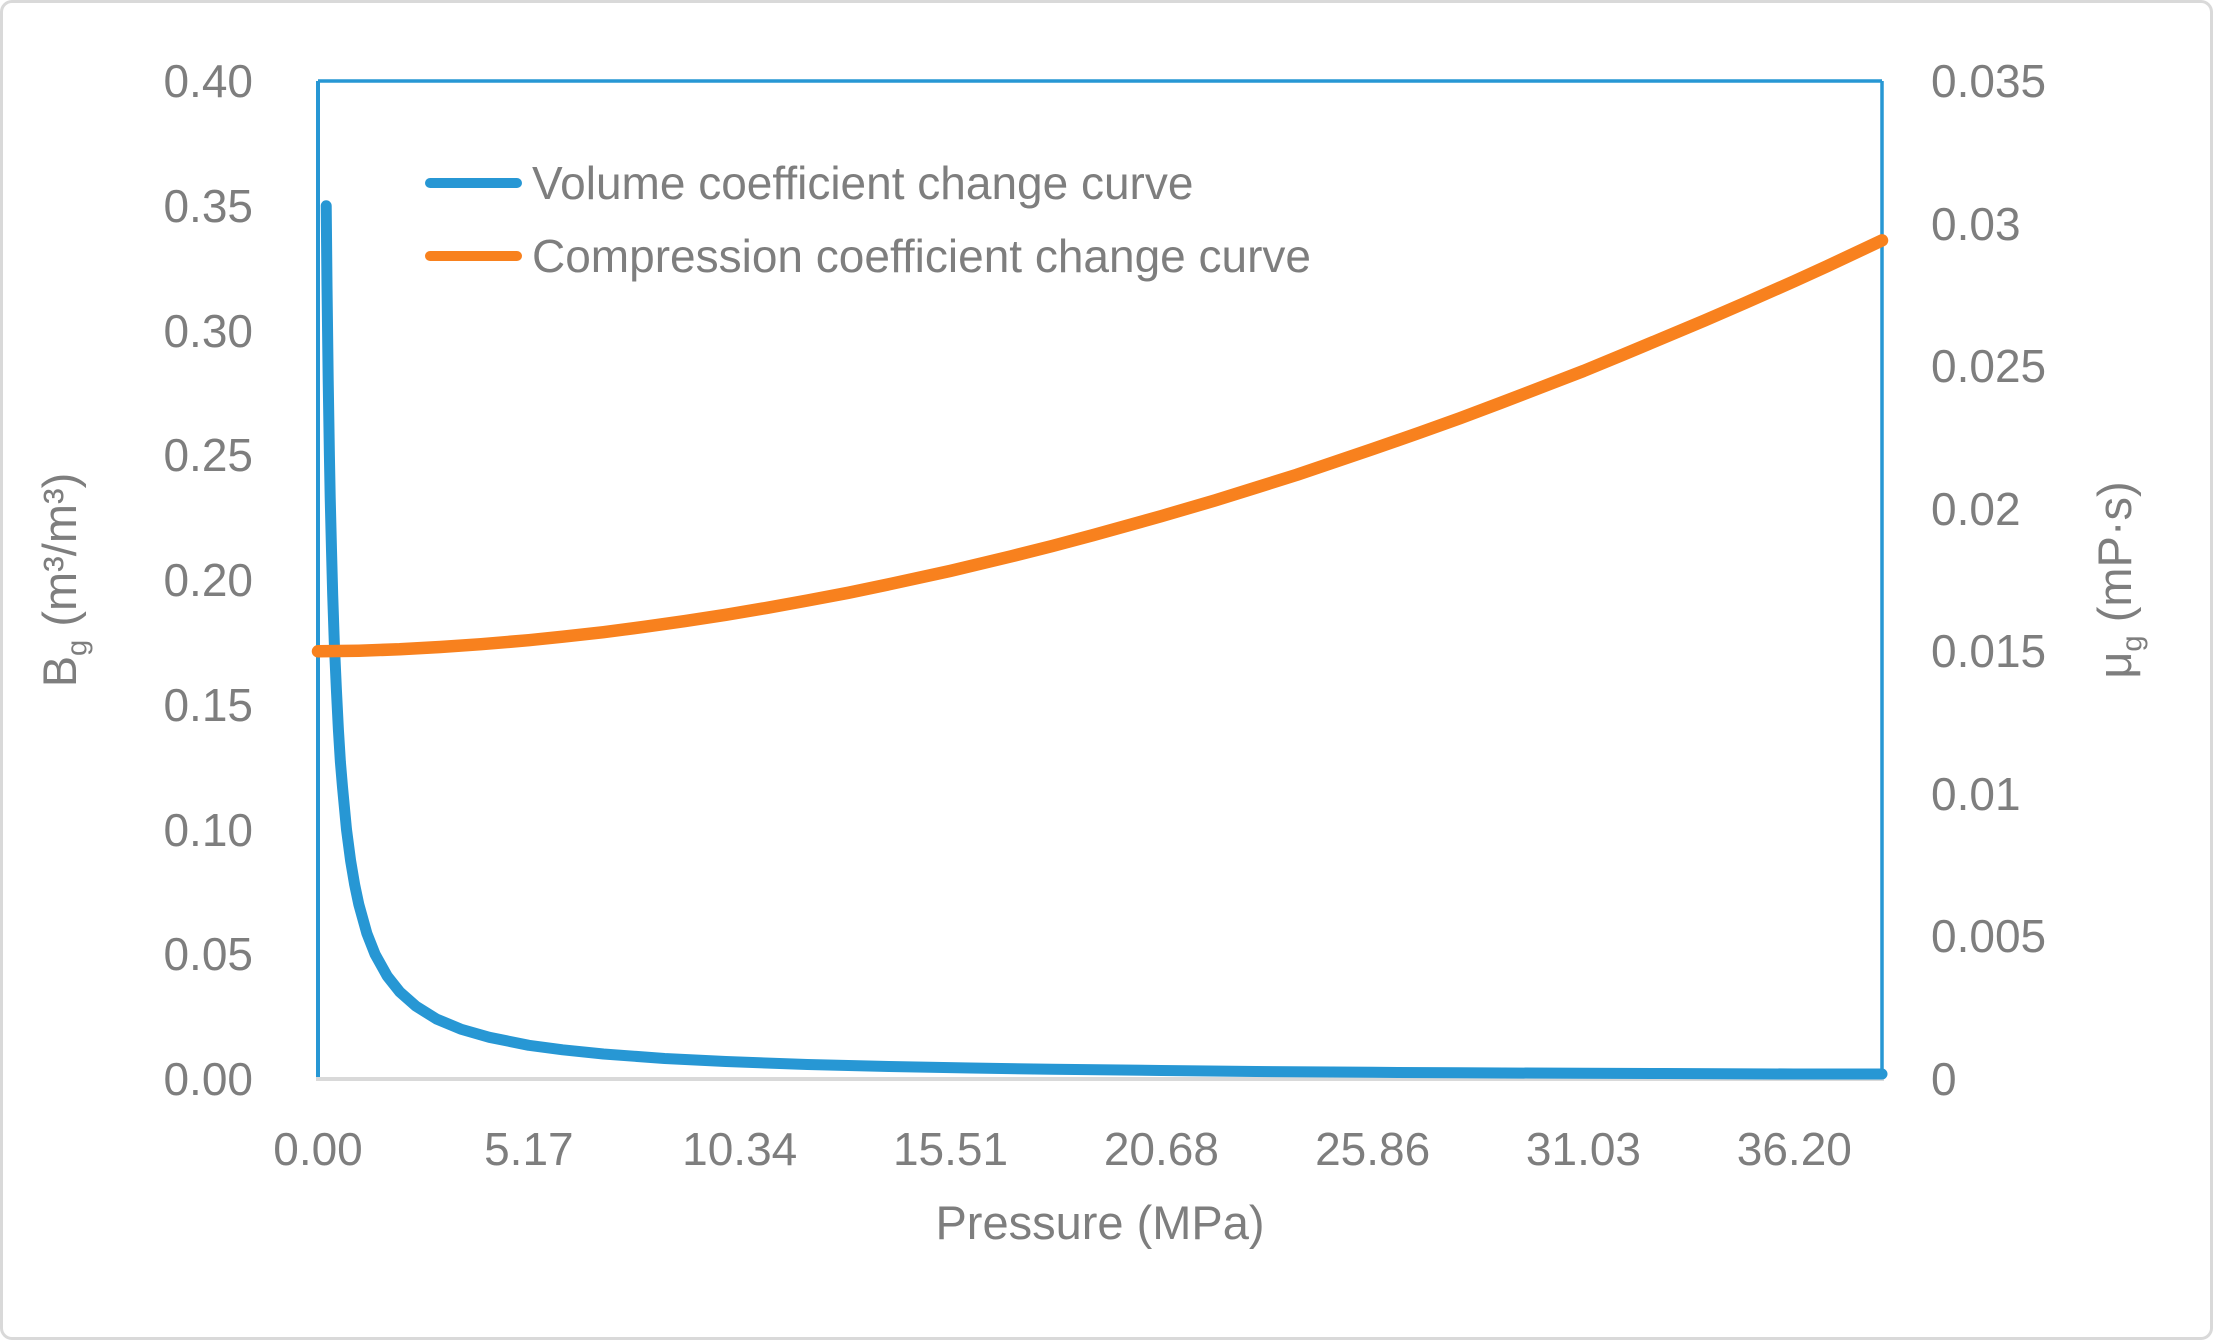  I want to click on right-axis-tick-label: 0.015, so click(1989, 651).